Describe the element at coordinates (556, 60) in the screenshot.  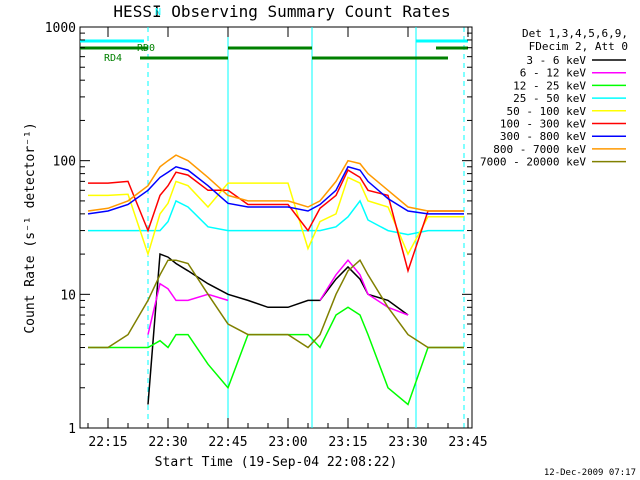
I see `legend-label-0: 3 - 6 keV` at that location.